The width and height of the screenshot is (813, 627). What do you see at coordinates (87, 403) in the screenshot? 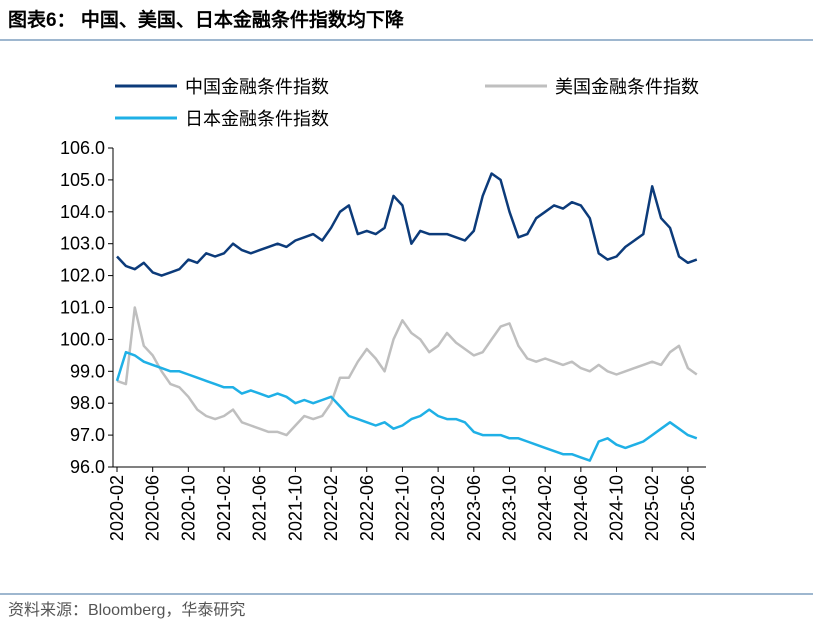
I see `y-tick-label: 98.0` at bounding box center [87, 403].